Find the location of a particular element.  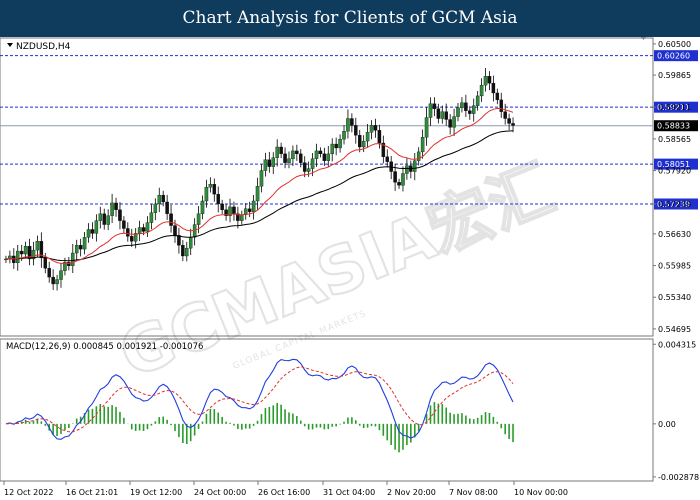

level-price-label: 0.60260 is located at coordinates (673, 56).